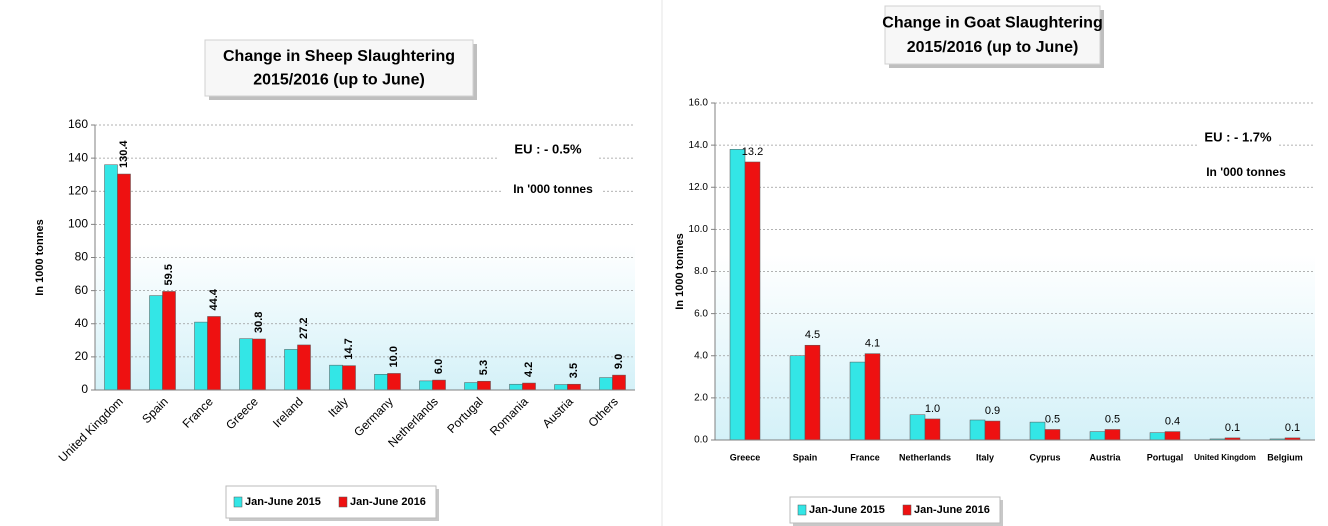  I want to click on x-tick-label: Others, so click(602, 411).